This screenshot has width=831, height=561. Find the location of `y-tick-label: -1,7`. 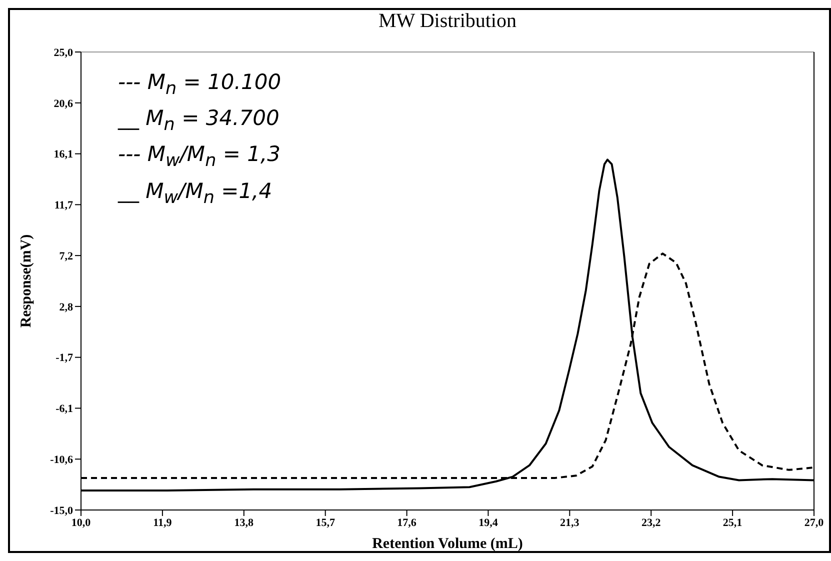

y-tick-label: -1,7 is located at coordinates (65, 358).